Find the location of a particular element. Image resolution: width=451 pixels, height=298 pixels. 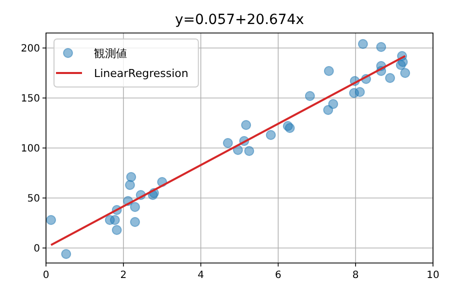

legend-label: LinearRegression is located at coordinates (141, 73).